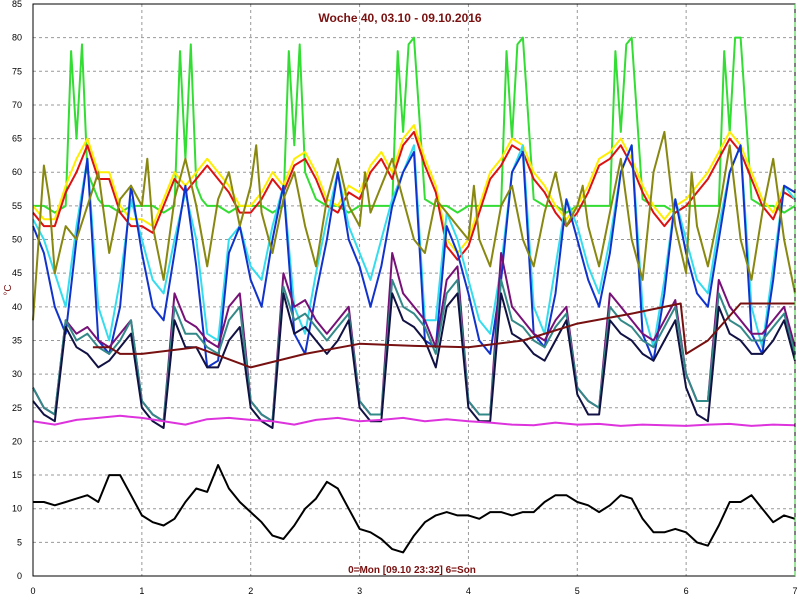  Describe the element at coordinates (8, 289) in the screenshot. I see `y-axis-label: °C` at that location.